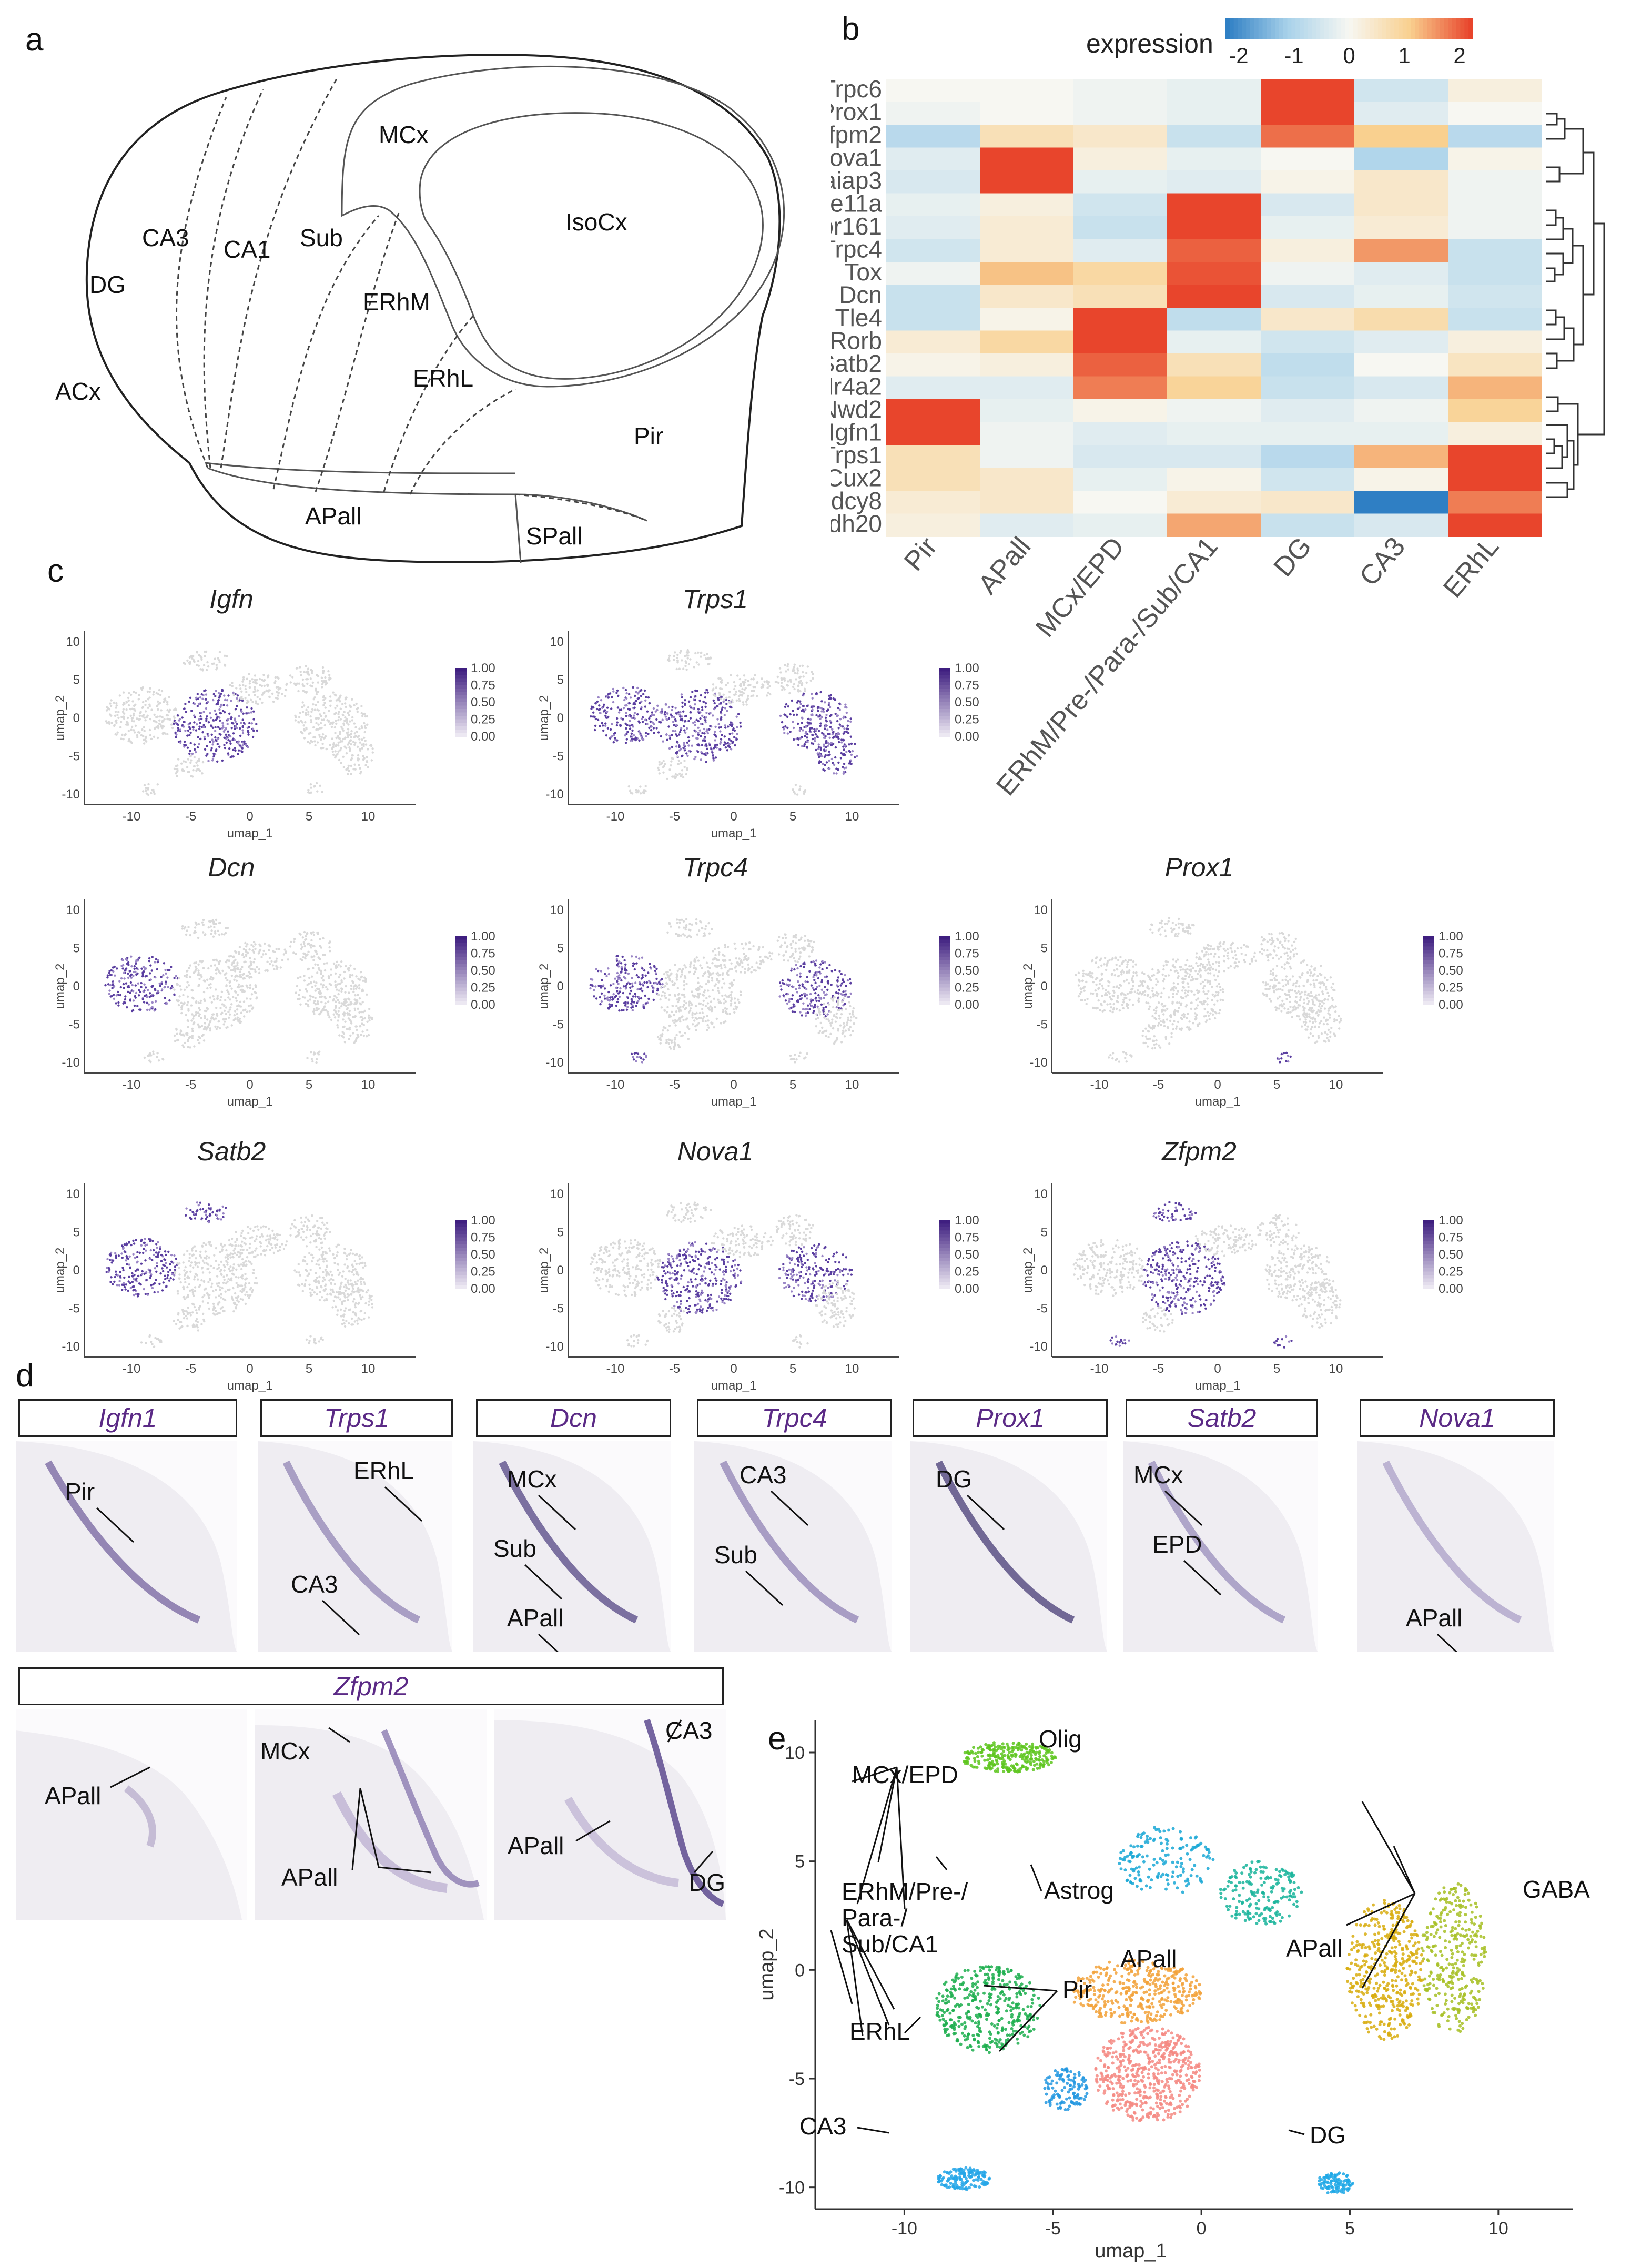 Image resolution: width=1641 pixels, height=2268 pixels. I want to click on umap-expression-legend: 1.00 0.75 0.50 0.25 0.00, so click(959, 1254).